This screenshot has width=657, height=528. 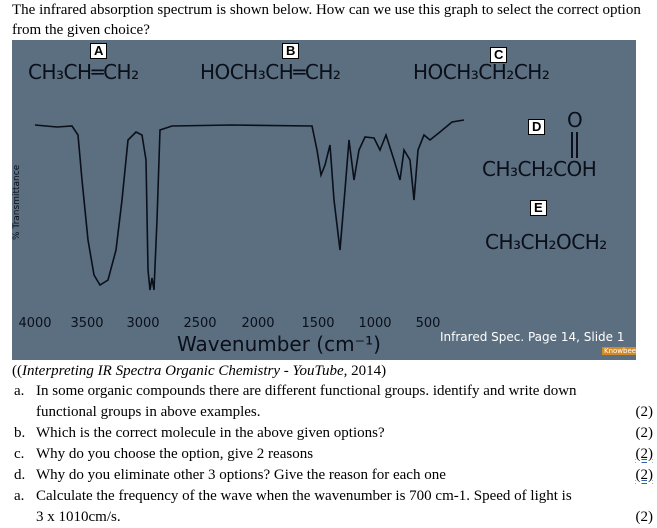 What do you see at coordinates (258, 323) in the screenshot?
I see `x-tick-label: 2000` at bounding box center [258, 323].